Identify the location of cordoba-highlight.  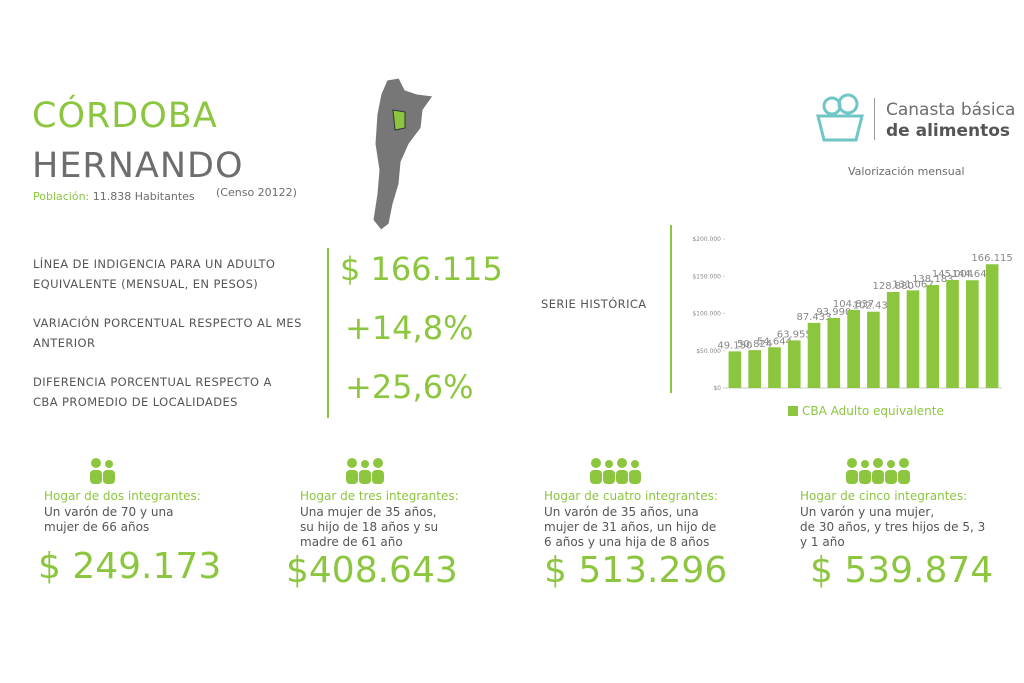
(399, 120).